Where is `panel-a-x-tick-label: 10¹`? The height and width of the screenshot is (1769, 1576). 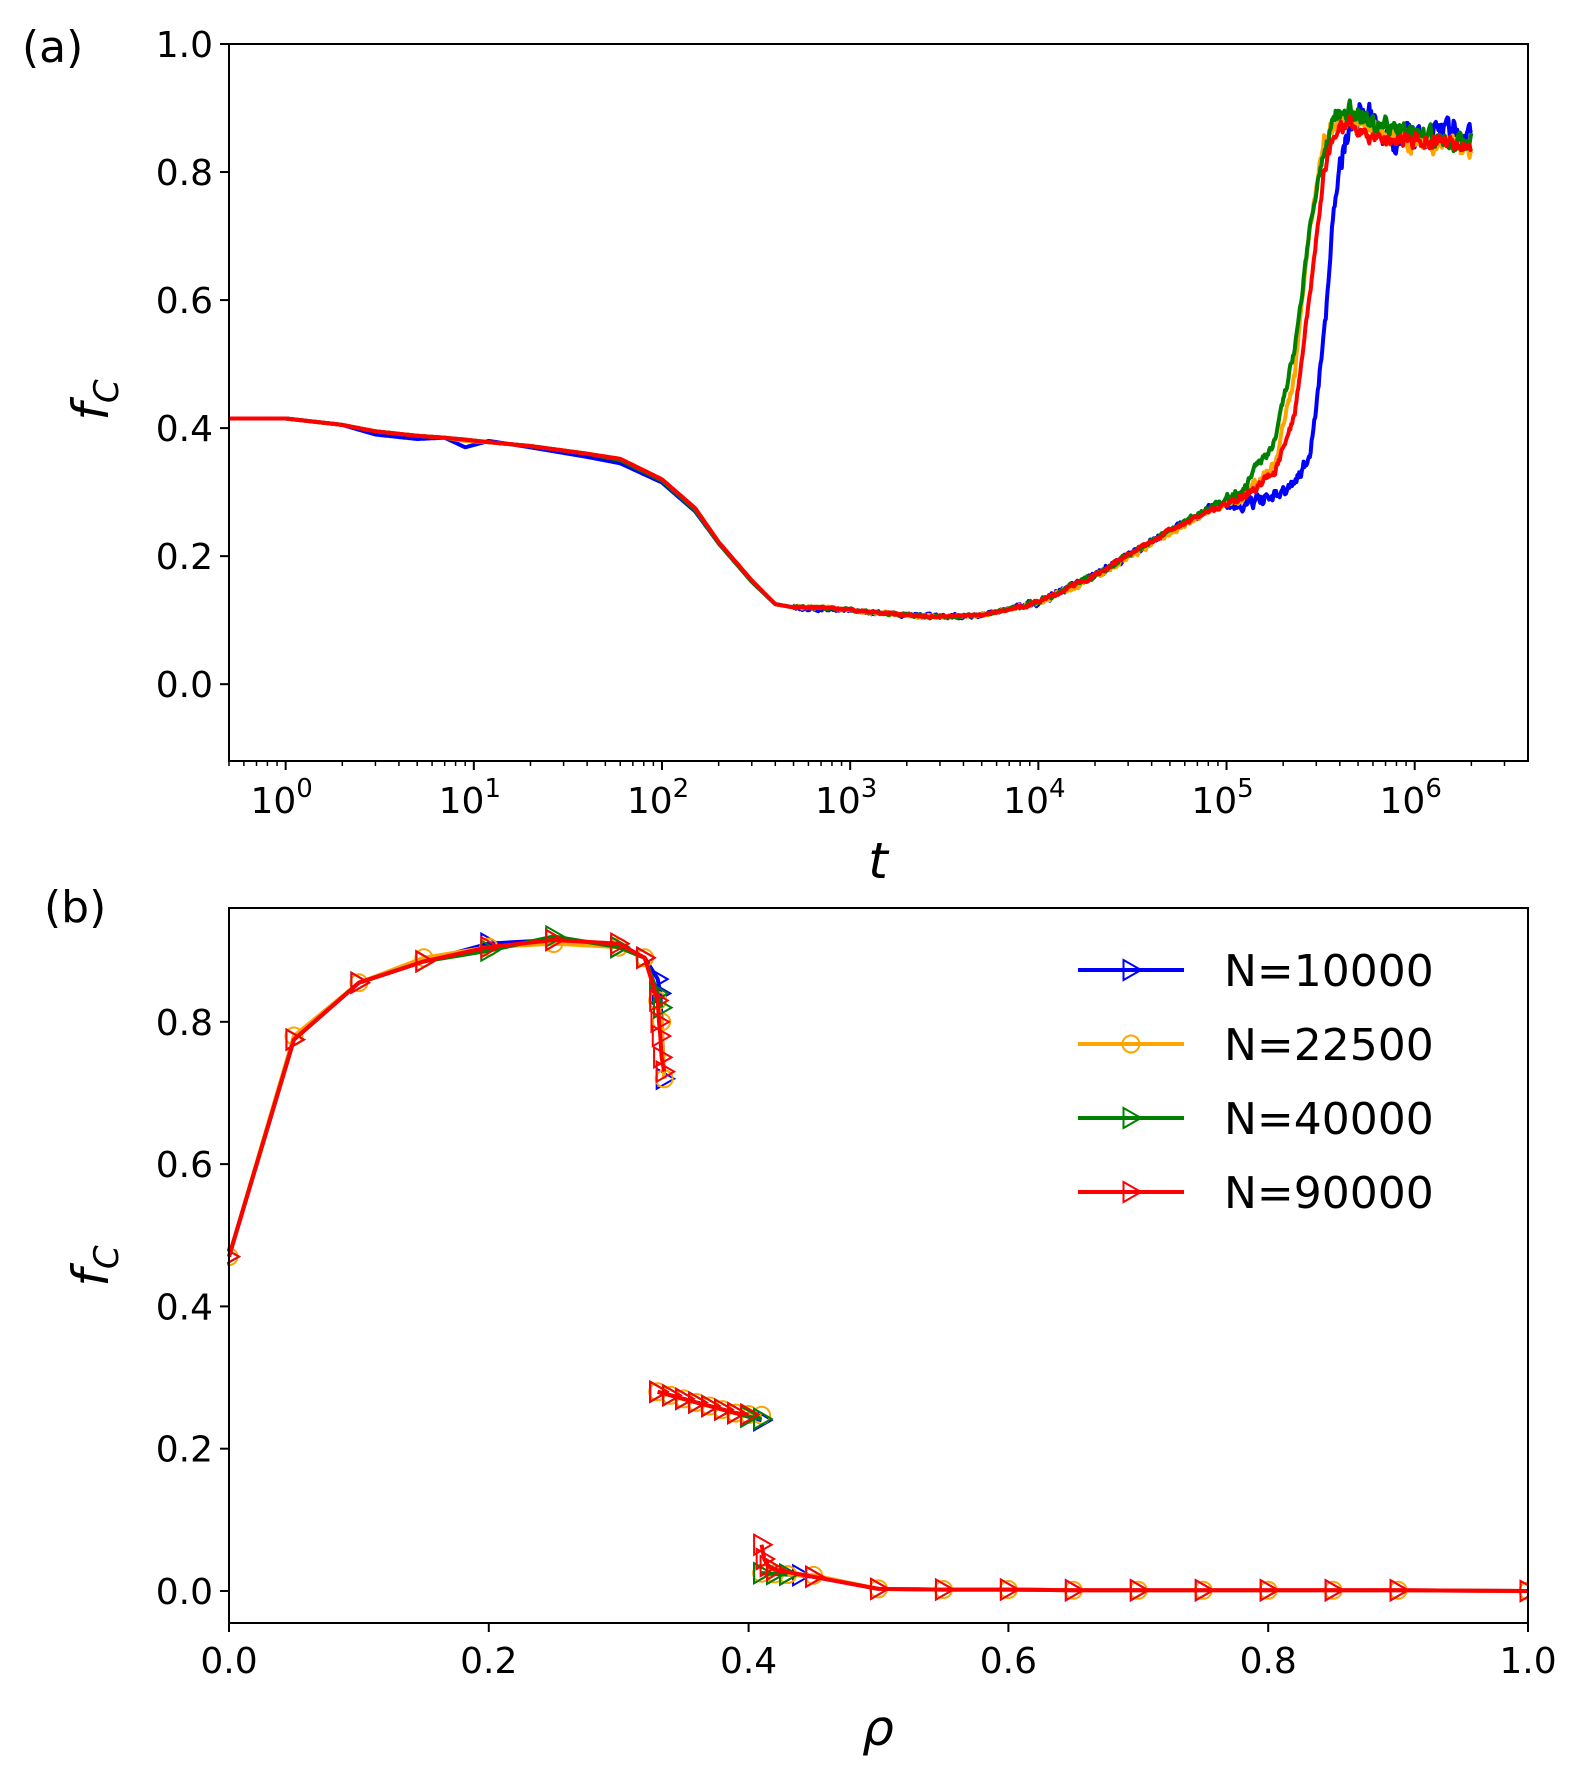 panel-a-x-tick-label: 10¹ is located at coordinates (470, 798).